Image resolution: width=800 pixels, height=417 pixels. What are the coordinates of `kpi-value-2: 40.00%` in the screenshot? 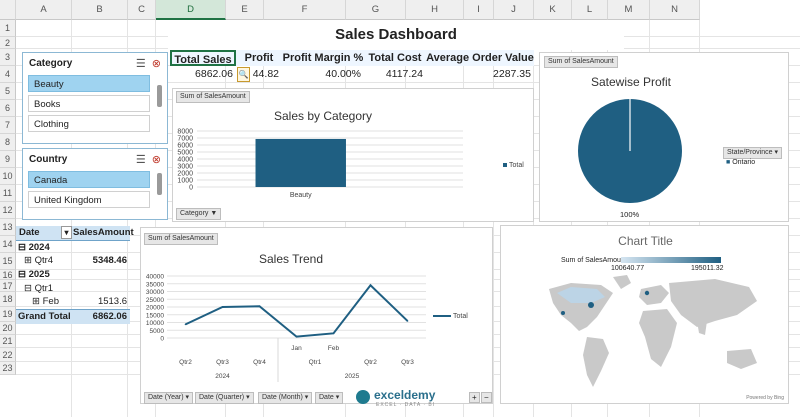 It's located at (343, 74).